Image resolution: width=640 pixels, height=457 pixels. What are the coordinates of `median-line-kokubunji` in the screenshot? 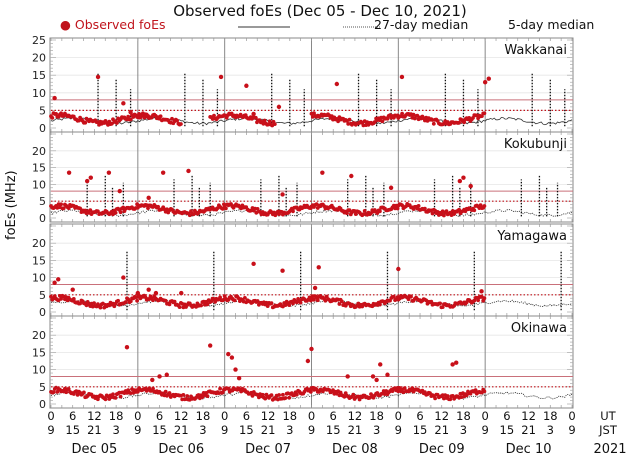 It's located at (311, 213).